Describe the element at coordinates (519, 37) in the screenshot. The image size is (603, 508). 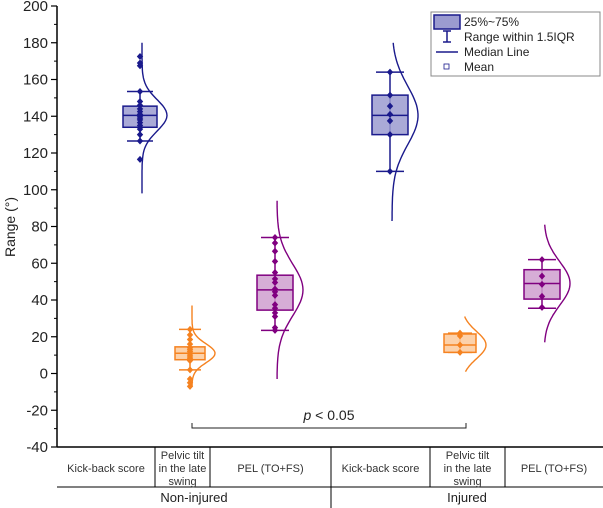
I see `legend-entry: Range within 1.5IQR` at that location.